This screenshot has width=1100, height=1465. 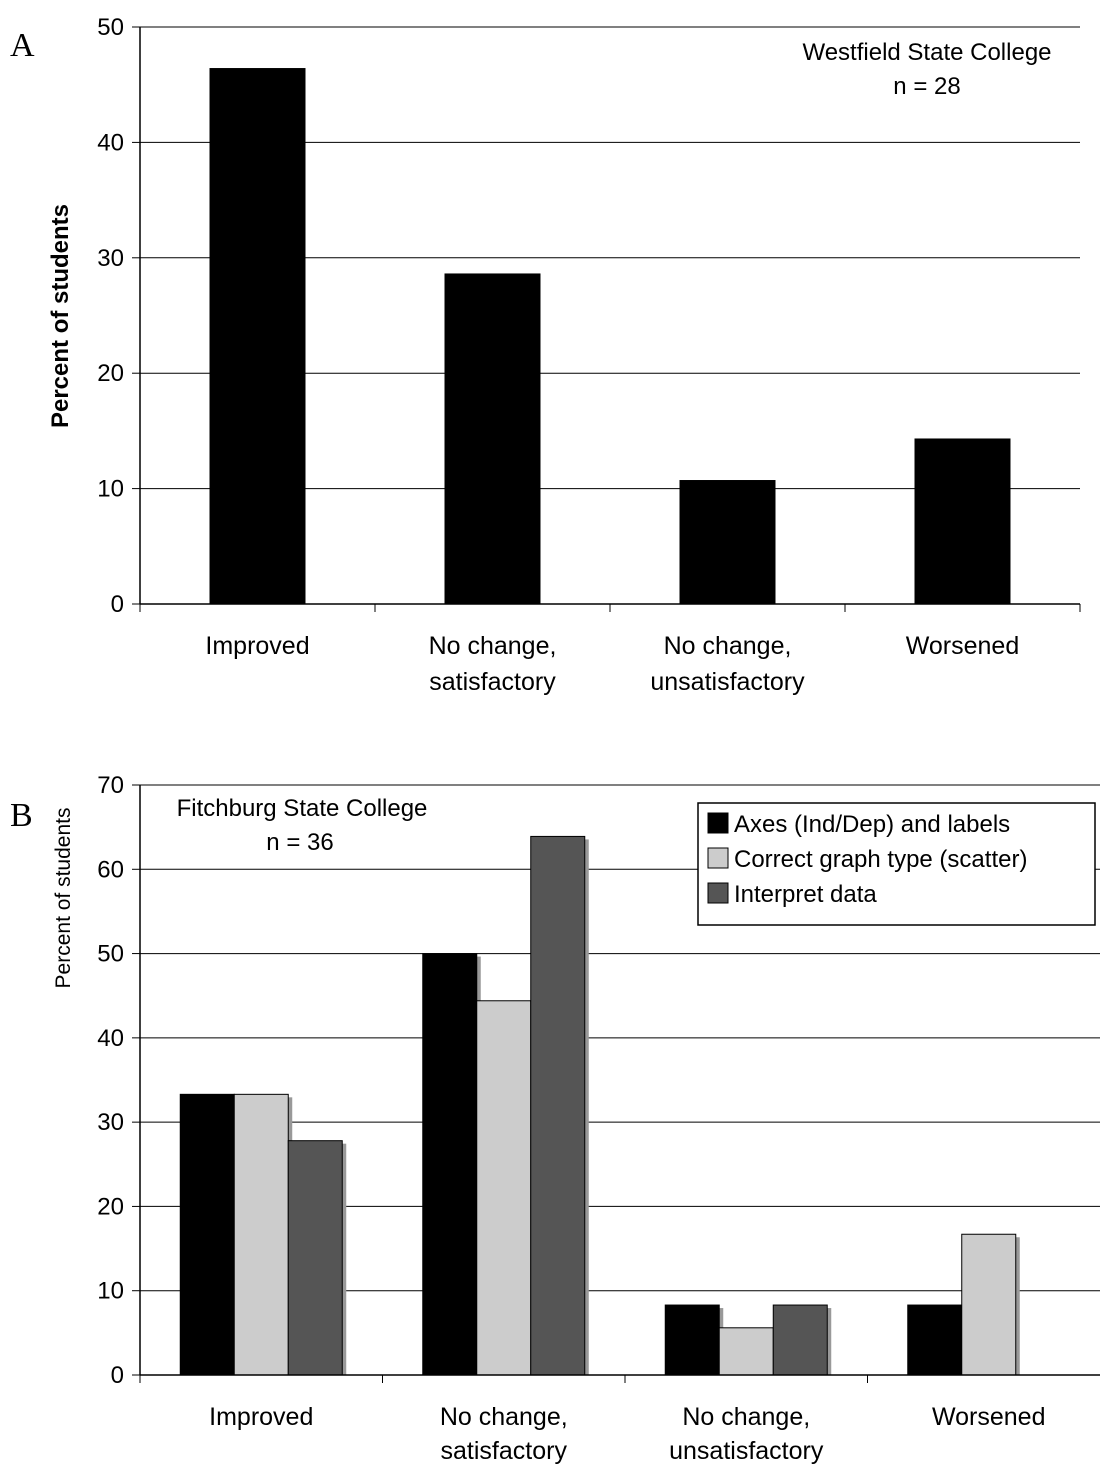 I want to click on annotation-n-a: n = 28, so click(x=926, y=86).